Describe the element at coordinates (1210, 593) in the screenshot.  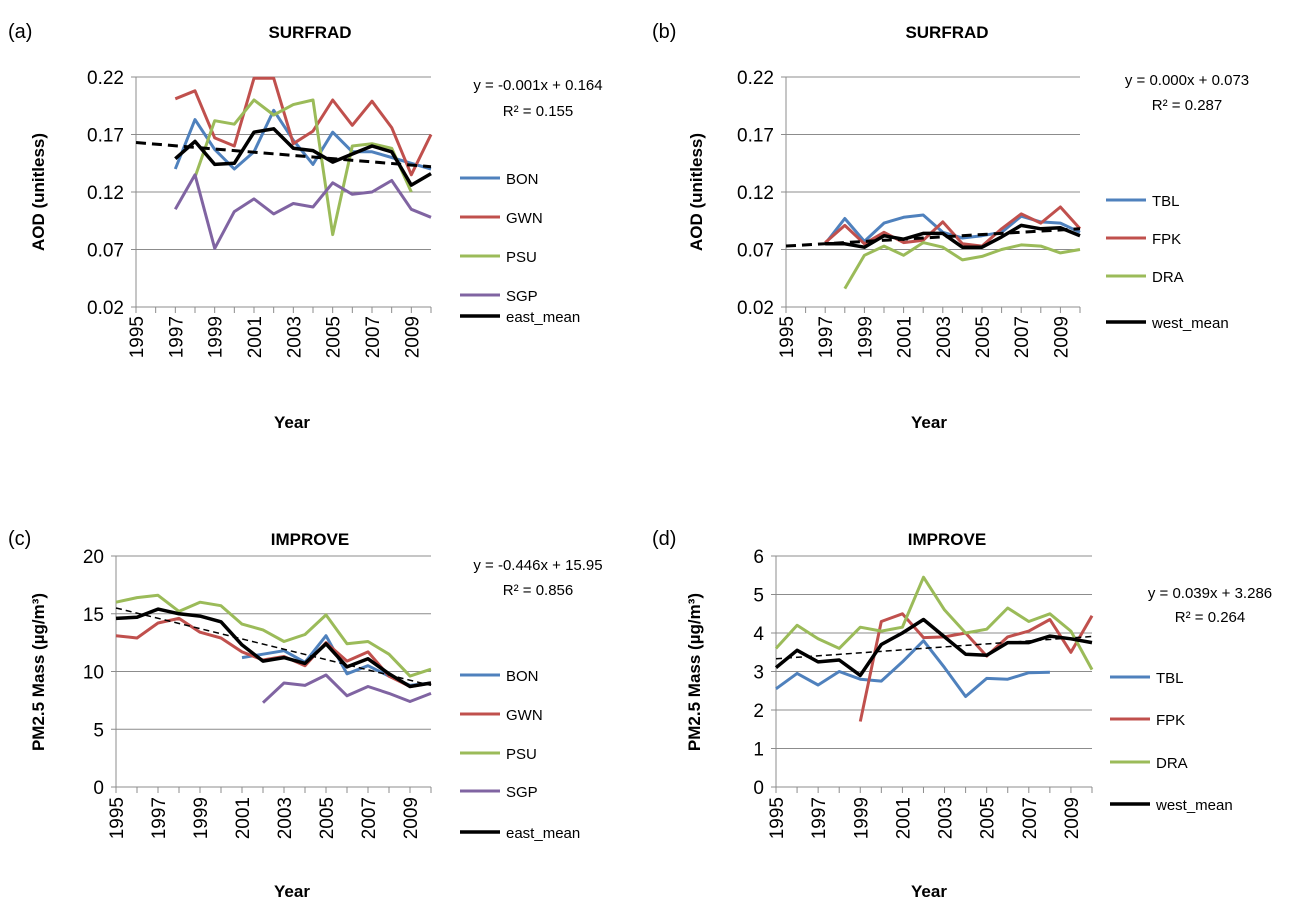
I see `trend-equation: y = 0.039x + 3.286` at that location.